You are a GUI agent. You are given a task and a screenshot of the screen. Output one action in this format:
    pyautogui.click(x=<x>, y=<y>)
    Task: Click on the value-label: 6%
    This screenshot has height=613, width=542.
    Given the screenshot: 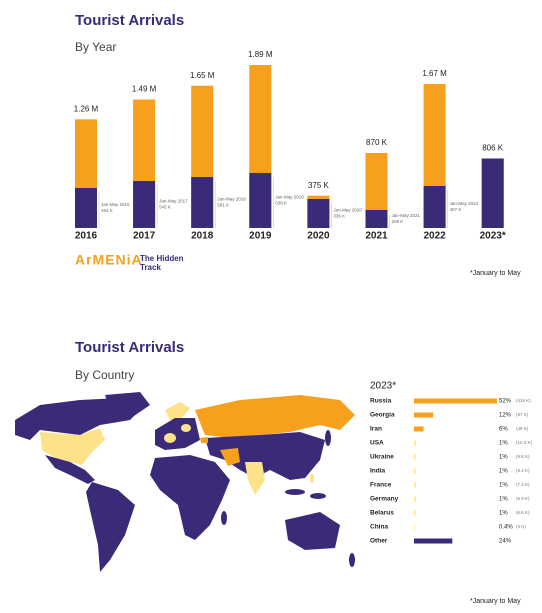 What is the action you would take?
    pyautogui.click(x=503, y=430)
    